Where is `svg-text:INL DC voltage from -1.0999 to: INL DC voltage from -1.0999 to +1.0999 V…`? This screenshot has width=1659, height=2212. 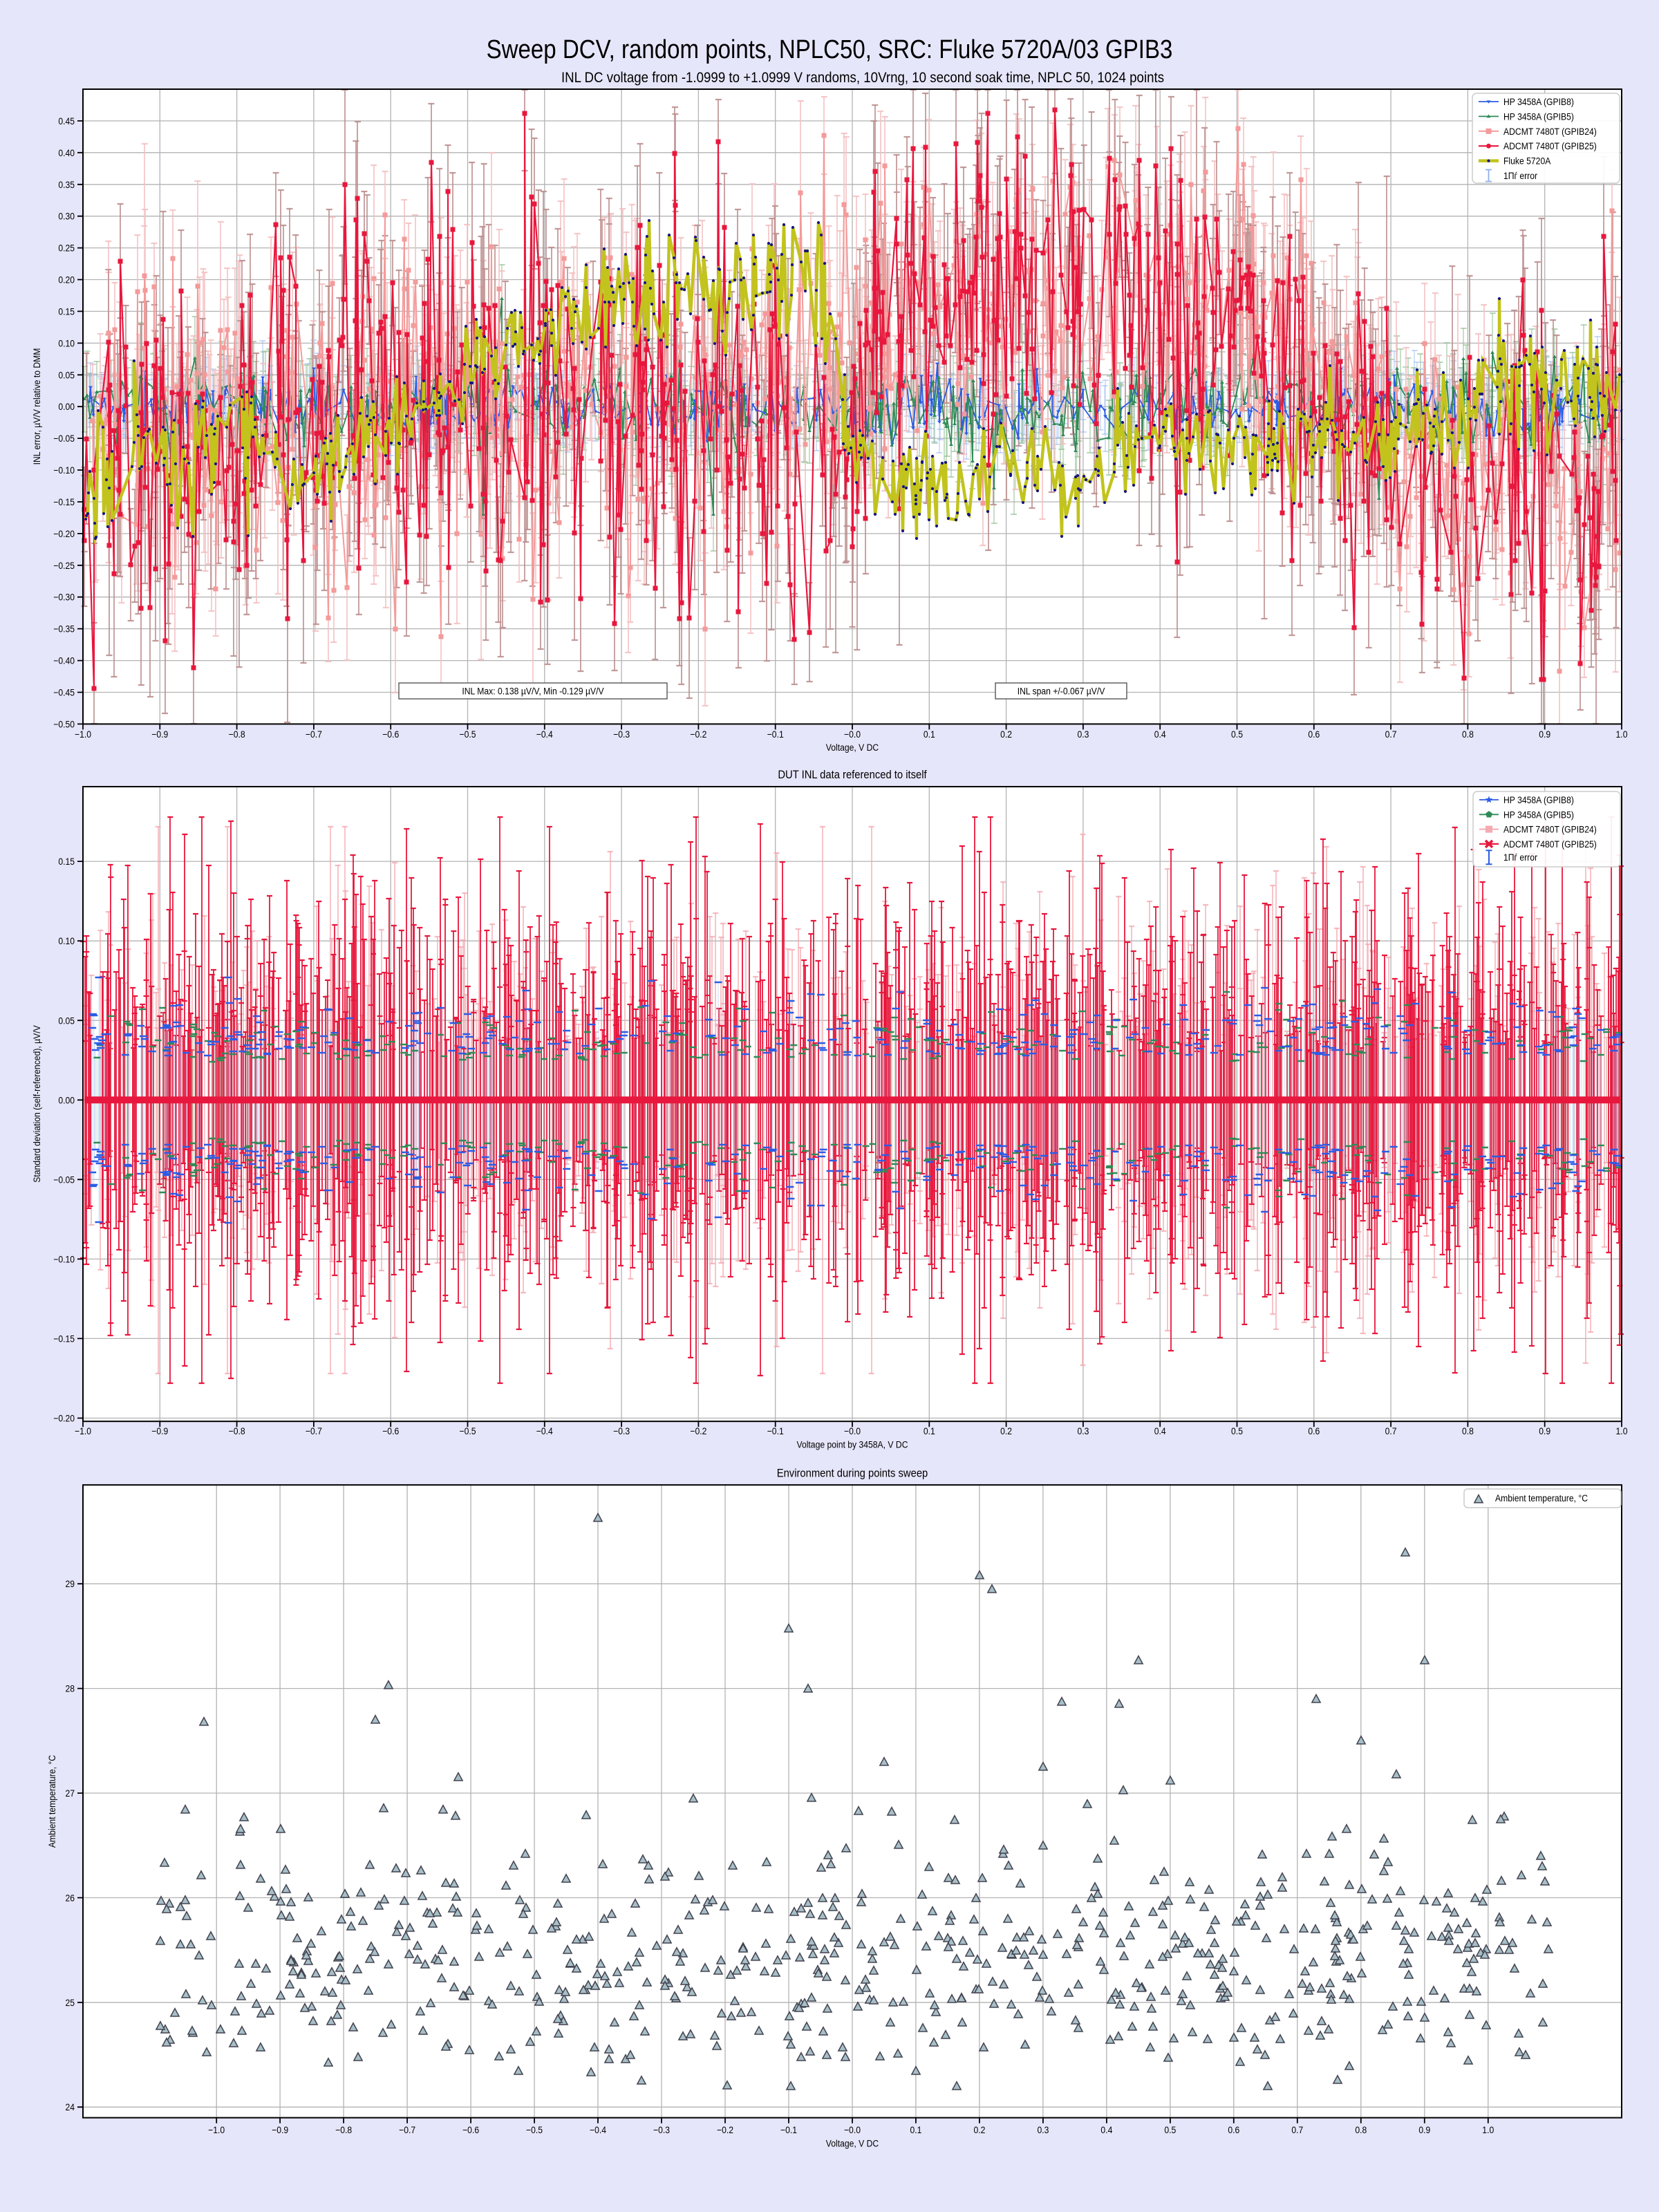
svg-text:INL DC voltage from -1.0999 to: INL DC voltage from -1.0999 to +1.0999 V… is located at coordinates (862, 78).